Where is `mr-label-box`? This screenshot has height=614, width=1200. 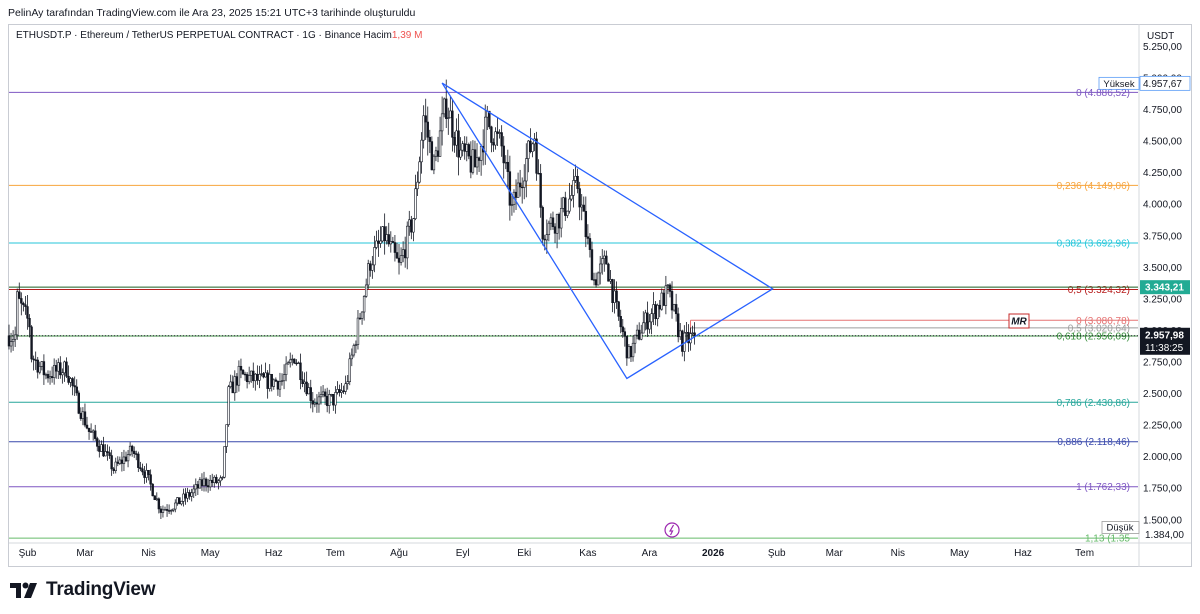
mr-label-box is located at coordinates (1019, 321).